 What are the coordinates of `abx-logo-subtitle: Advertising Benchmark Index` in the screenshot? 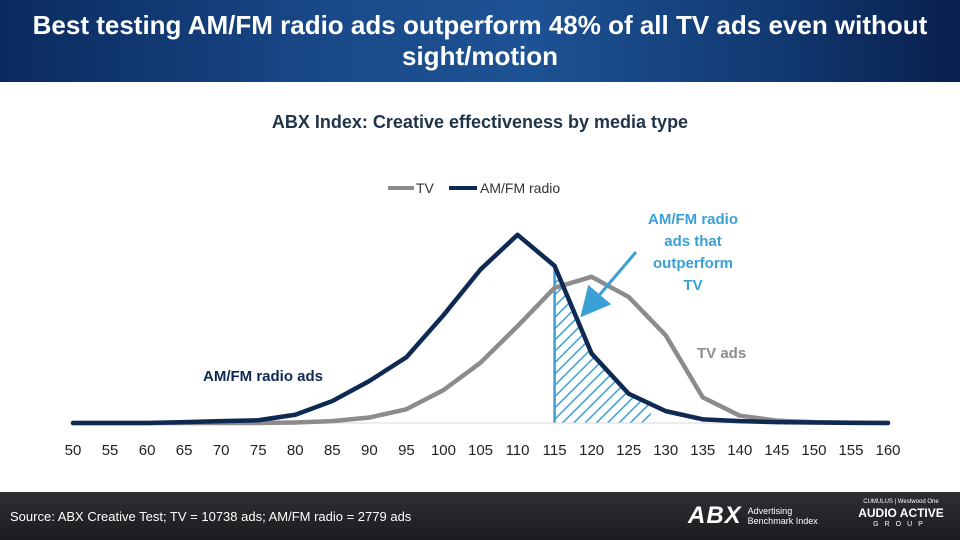 It's located at (783, 516).